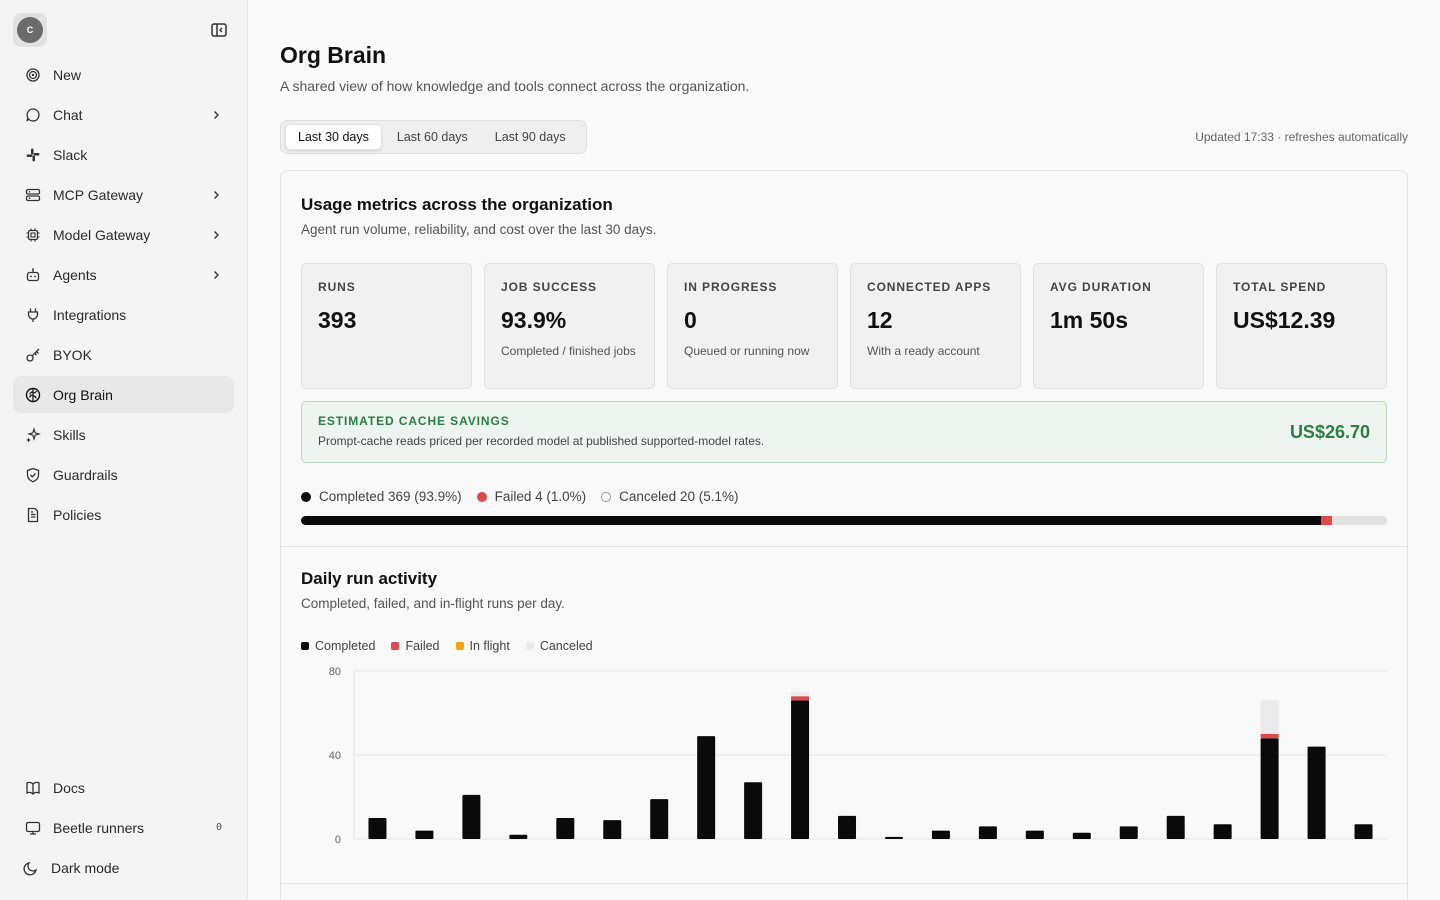  What do you see at coordinates (30, 30) in the screenshot?
I see `workspace-avatar: C` at bounding box center [30, 30].